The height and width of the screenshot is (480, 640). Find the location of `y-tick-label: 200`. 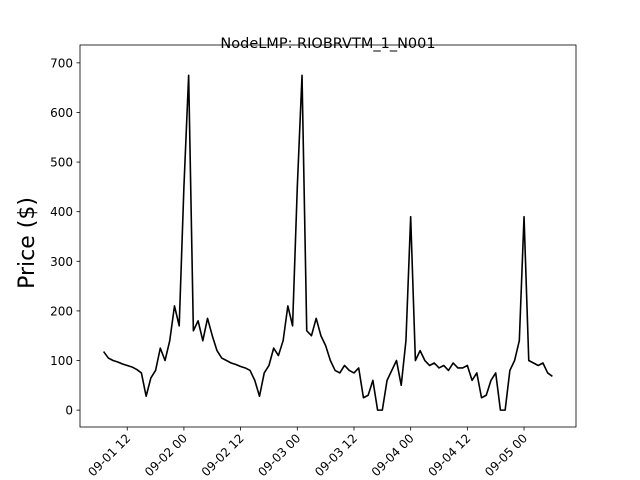

y-tick-label: 200 is located at coordinates (61, 311).